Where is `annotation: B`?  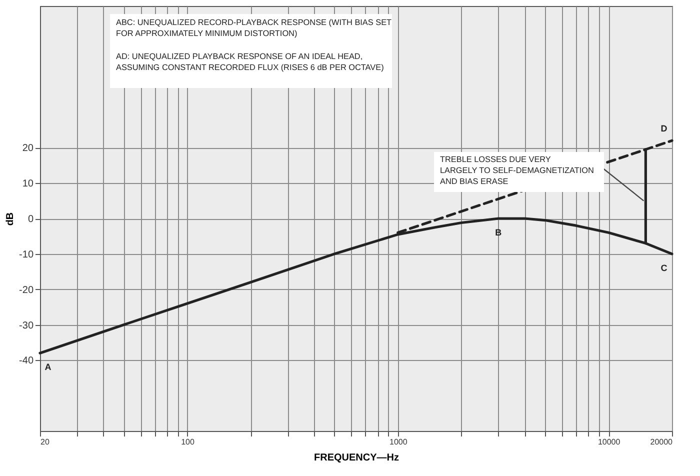
annotation: B is located at coordinates (498, 233).